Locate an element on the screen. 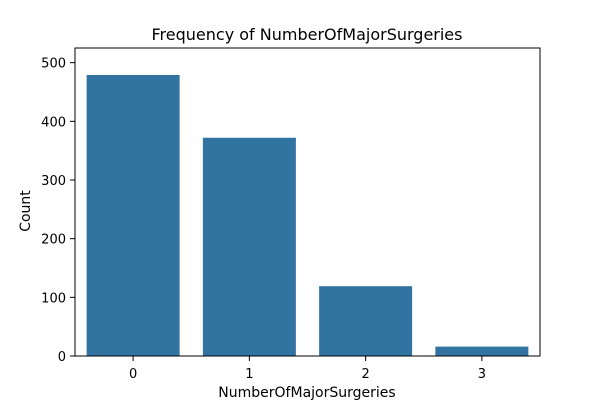 This screenshot has width=600, height=404. x-tick-label: 2 is located at coordinates (365, 374).